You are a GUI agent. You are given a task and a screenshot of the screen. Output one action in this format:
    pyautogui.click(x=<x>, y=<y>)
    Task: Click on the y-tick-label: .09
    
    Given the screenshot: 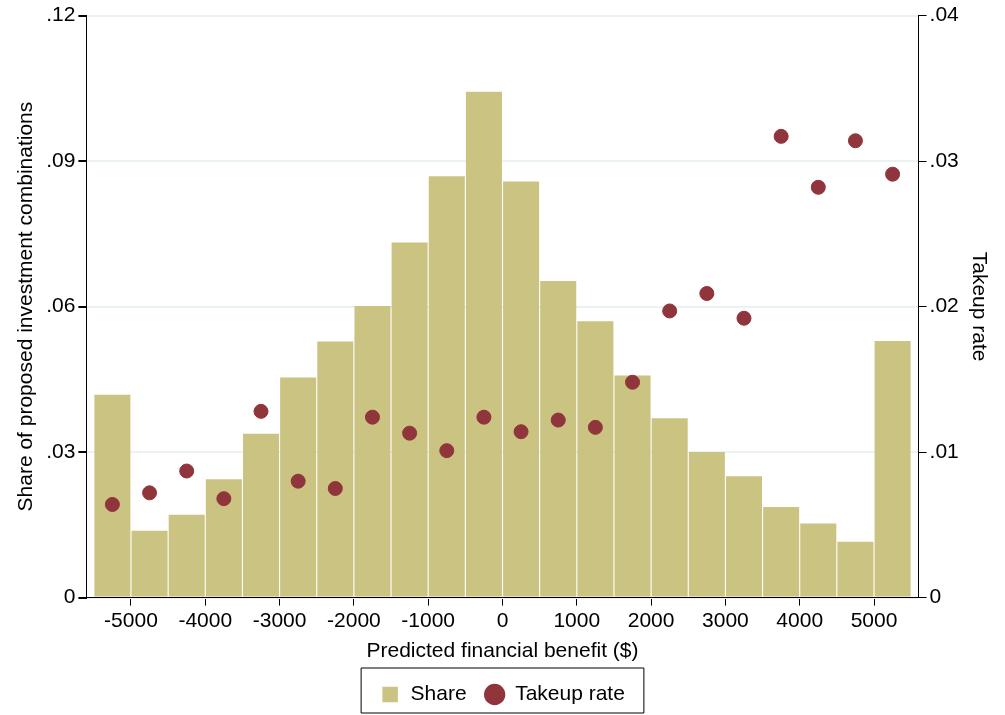 What is the action you would take?
    pyautogui.click(x=61, y=159)
    